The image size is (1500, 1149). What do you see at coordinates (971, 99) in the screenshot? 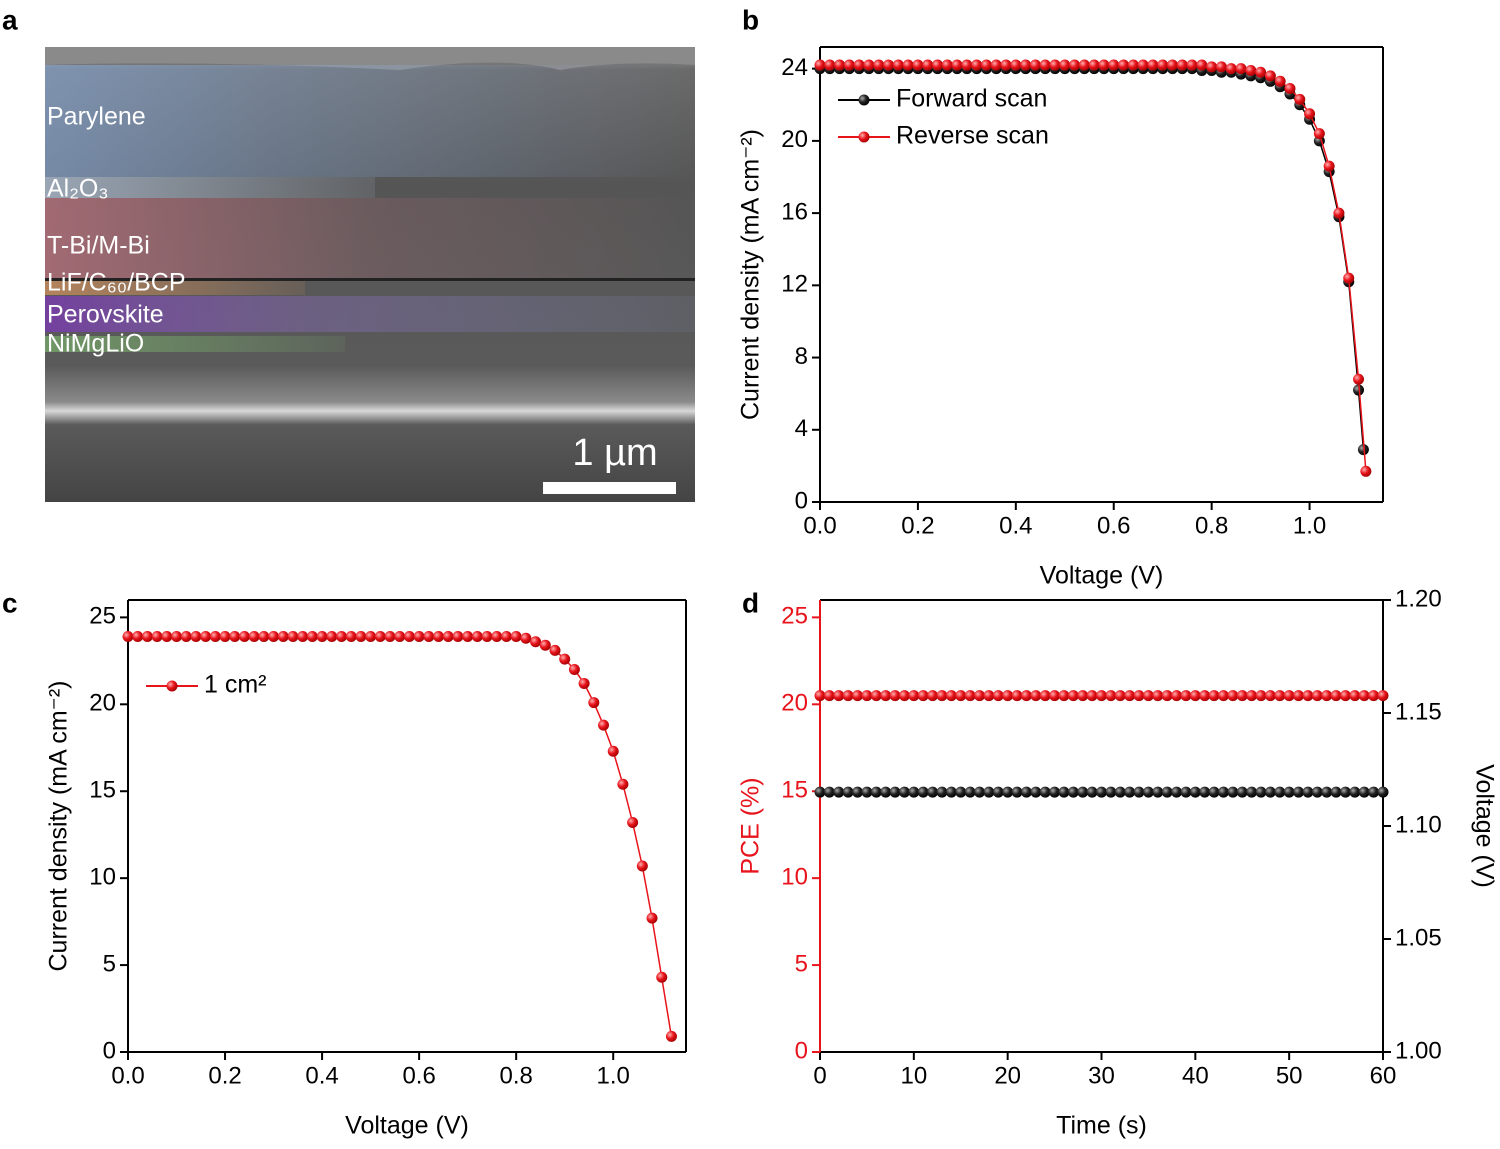
I see `legend-label: Forward scan` at bounding box center [971, 99].